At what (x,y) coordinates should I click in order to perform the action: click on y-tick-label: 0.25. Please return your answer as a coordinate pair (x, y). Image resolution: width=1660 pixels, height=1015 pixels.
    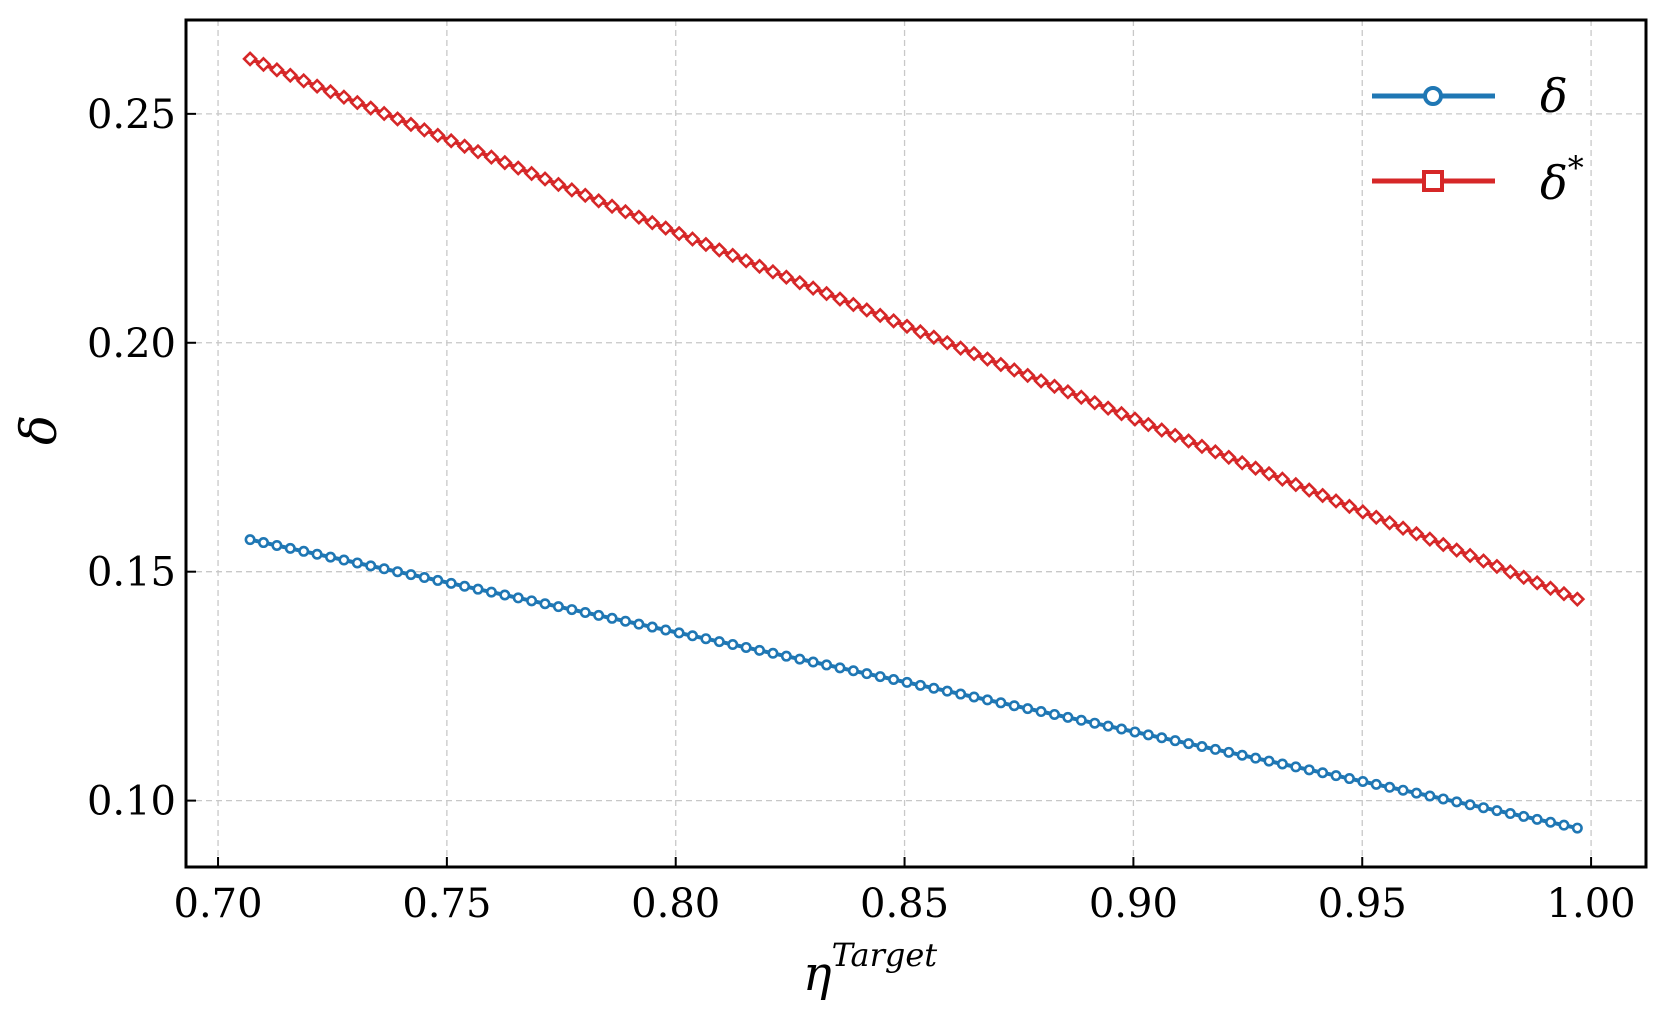
    Looking at the image, I should click on (131, 115).